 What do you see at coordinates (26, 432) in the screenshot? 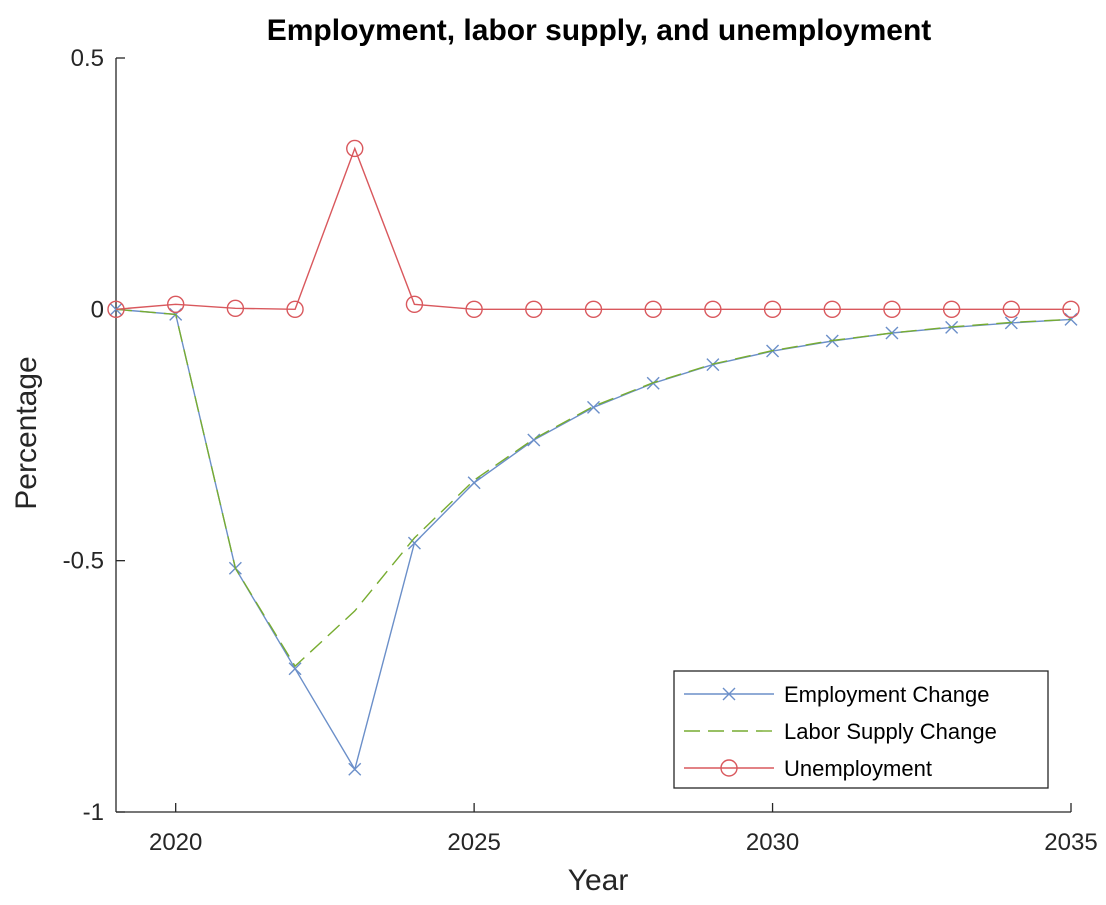
I see `y-axis-label: Percentage` at bounding box center [26, 432].